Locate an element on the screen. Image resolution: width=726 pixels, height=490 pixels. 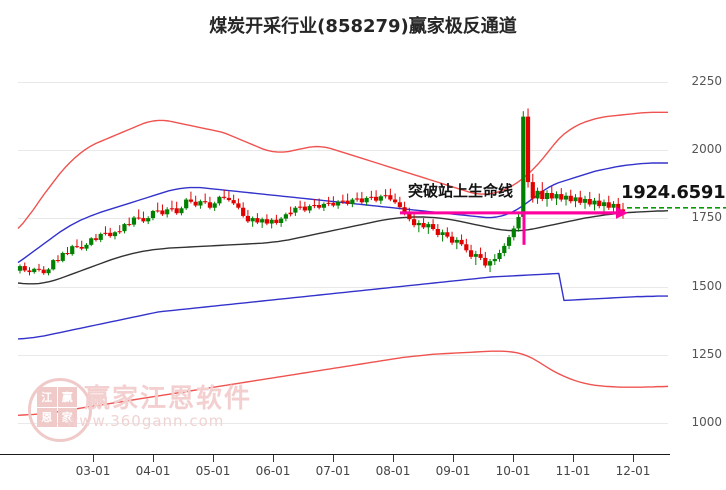
arrow-head is located at coordinates (622, 212).